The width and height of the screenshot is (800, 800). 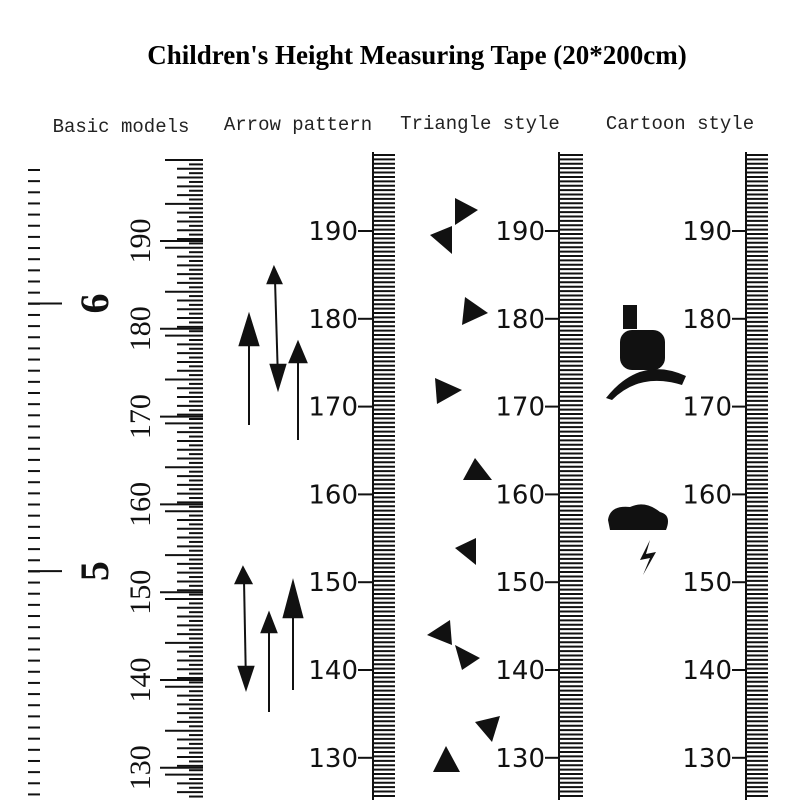 What do you see at coordinates (480, 124) in the screenshot?
I see `column-label: Triangle style` at bounding box center [480, 124].